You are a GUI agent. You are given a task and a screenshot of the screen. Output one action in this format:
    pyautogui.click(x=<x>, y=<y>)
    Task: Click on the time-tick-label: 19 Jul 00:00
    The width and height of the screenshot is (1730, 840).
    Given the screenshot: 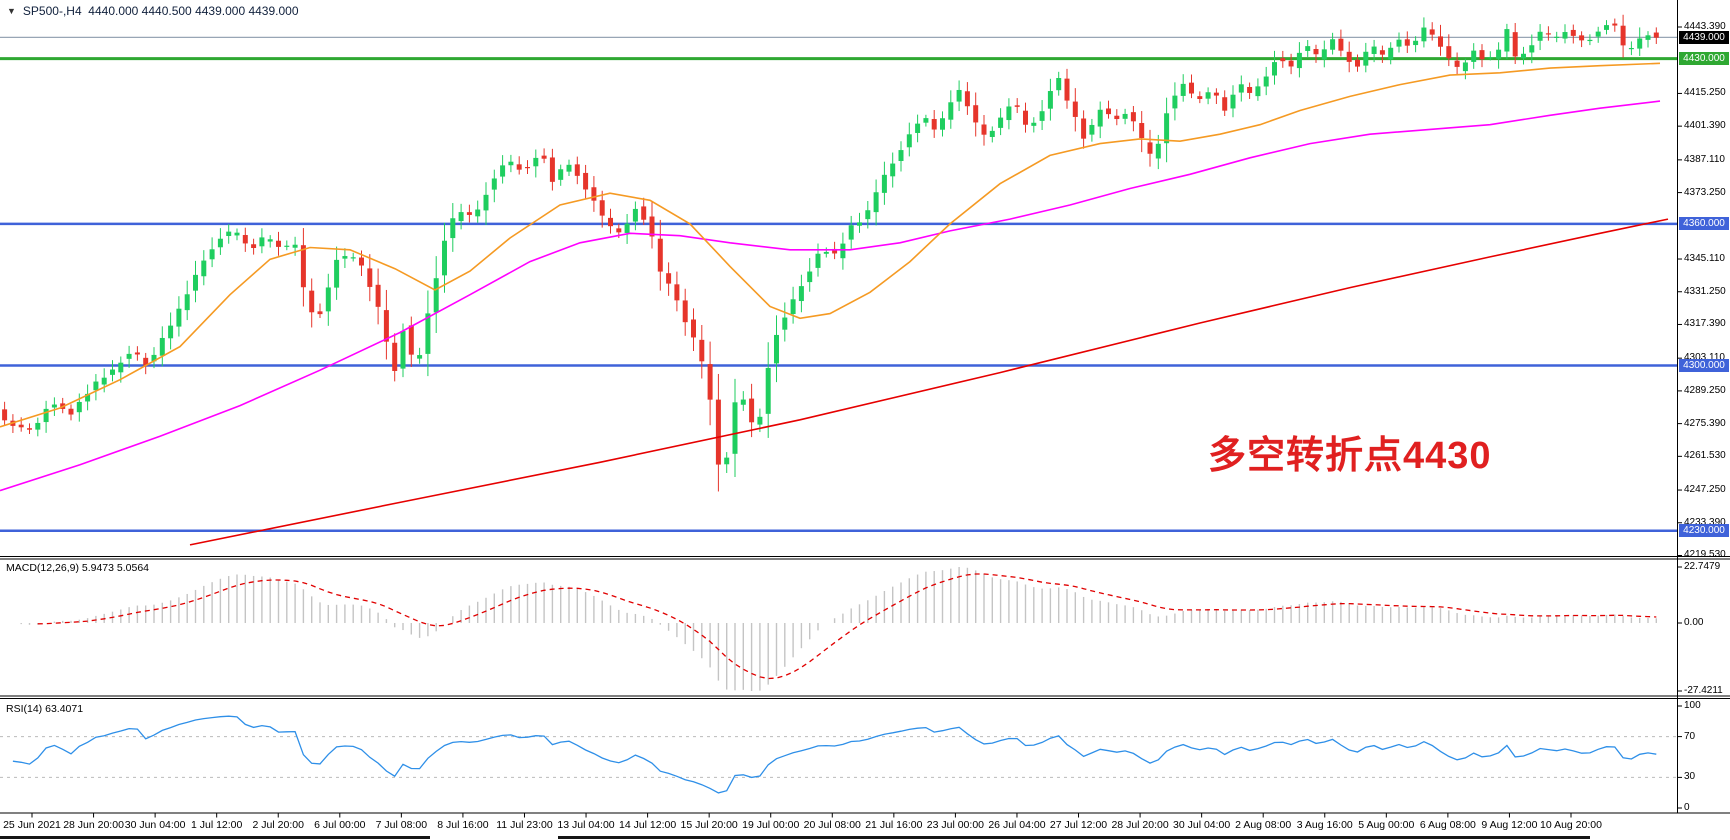 What is the action you would take?
    pyautogui.click(x=771, y=825)
    